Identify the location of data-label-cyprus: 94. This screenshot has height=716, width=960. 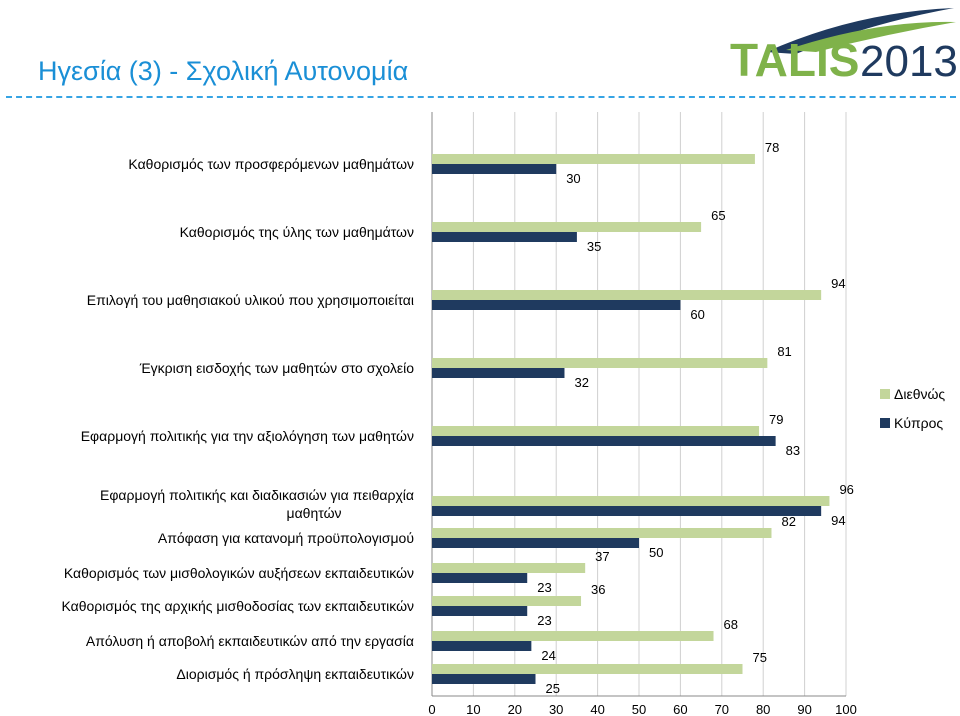
(838, 520).